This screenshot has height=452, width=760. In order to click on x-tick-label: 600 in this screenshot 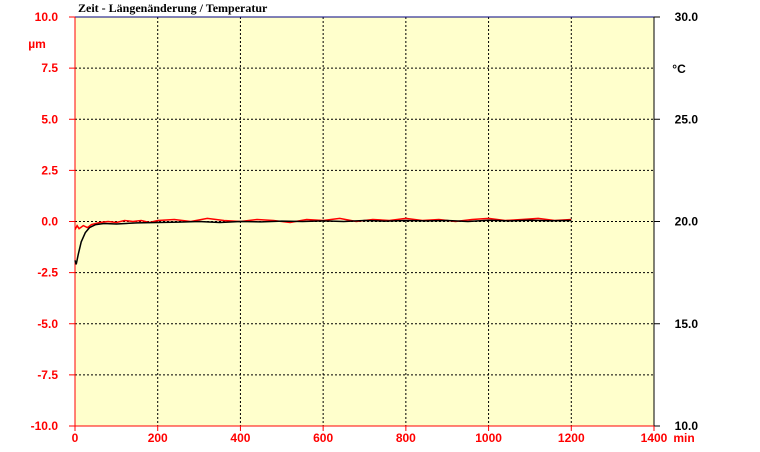, I will do `click(323, 438)`.